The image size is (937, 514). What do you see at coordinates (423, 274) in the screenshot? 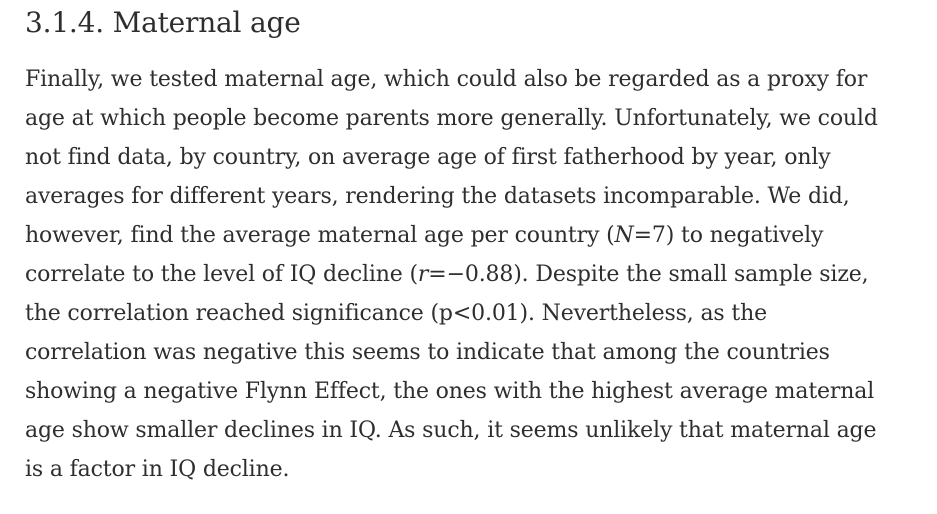
I see `correlation-variable: r` at bounding box center [423, 274].